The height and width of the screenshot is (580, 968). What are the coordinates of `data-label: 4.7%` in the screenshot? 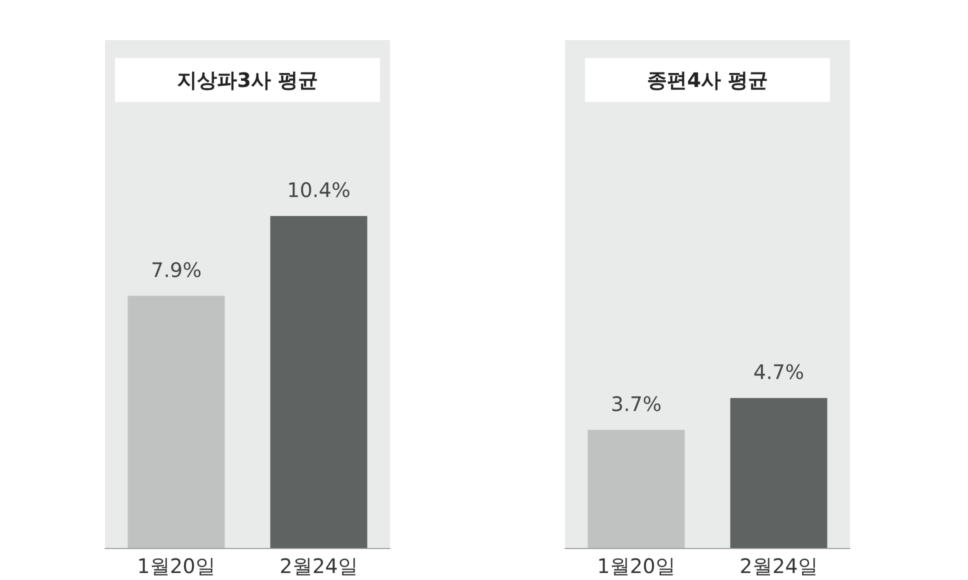 It's located at (778, 372).